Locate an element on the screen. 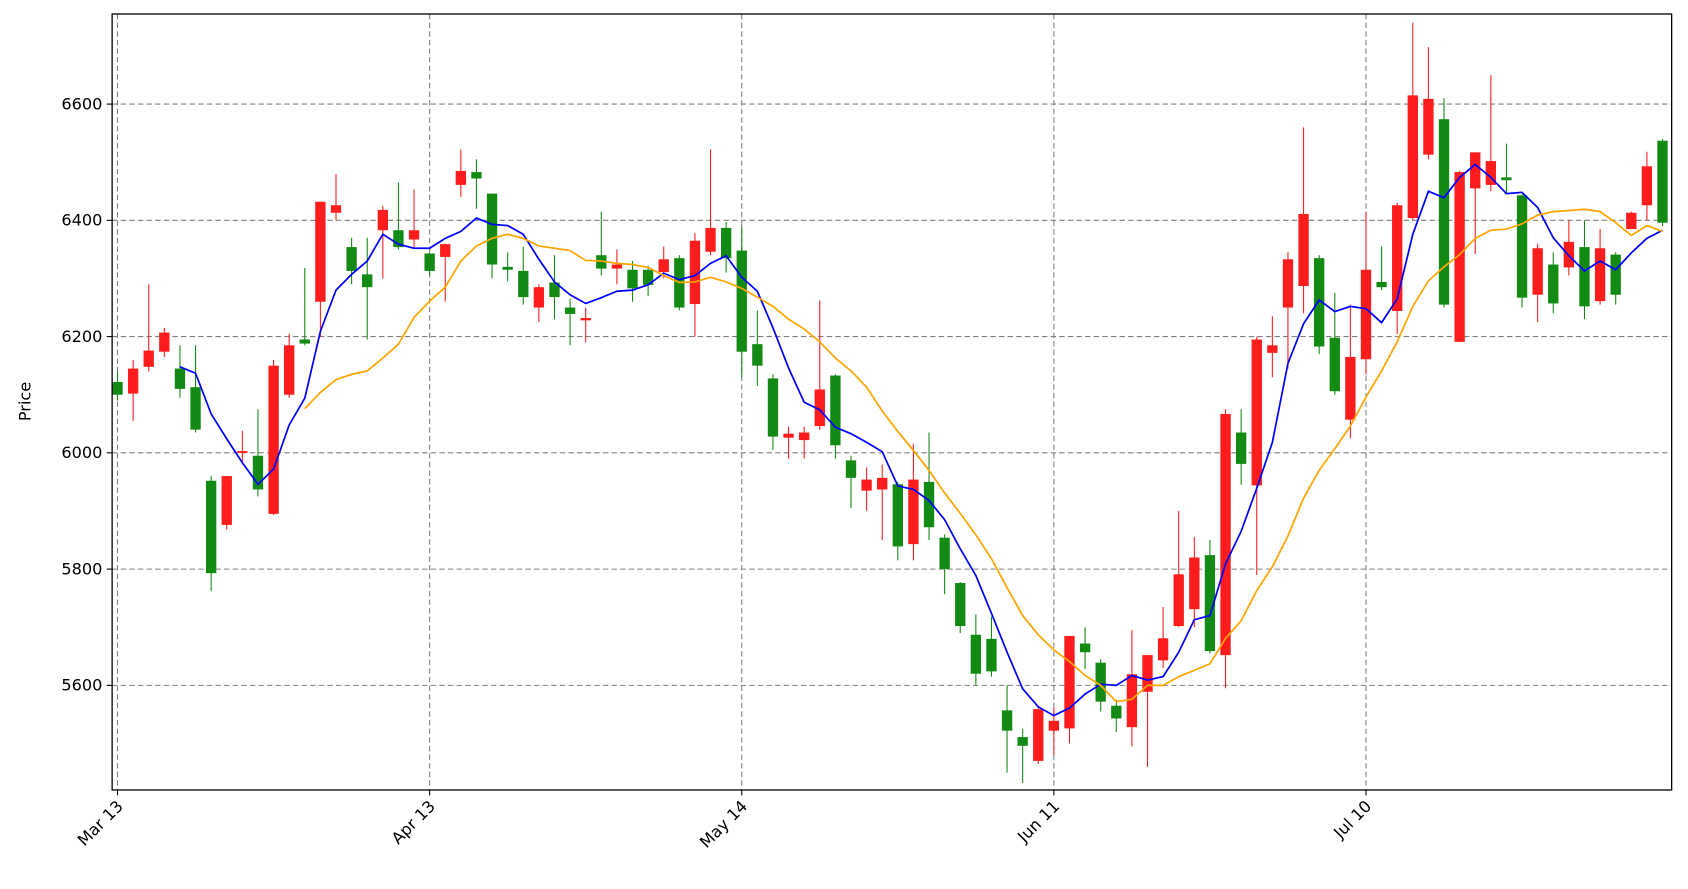  y-tick-label: 6600 is located at coordinates (81, 103).